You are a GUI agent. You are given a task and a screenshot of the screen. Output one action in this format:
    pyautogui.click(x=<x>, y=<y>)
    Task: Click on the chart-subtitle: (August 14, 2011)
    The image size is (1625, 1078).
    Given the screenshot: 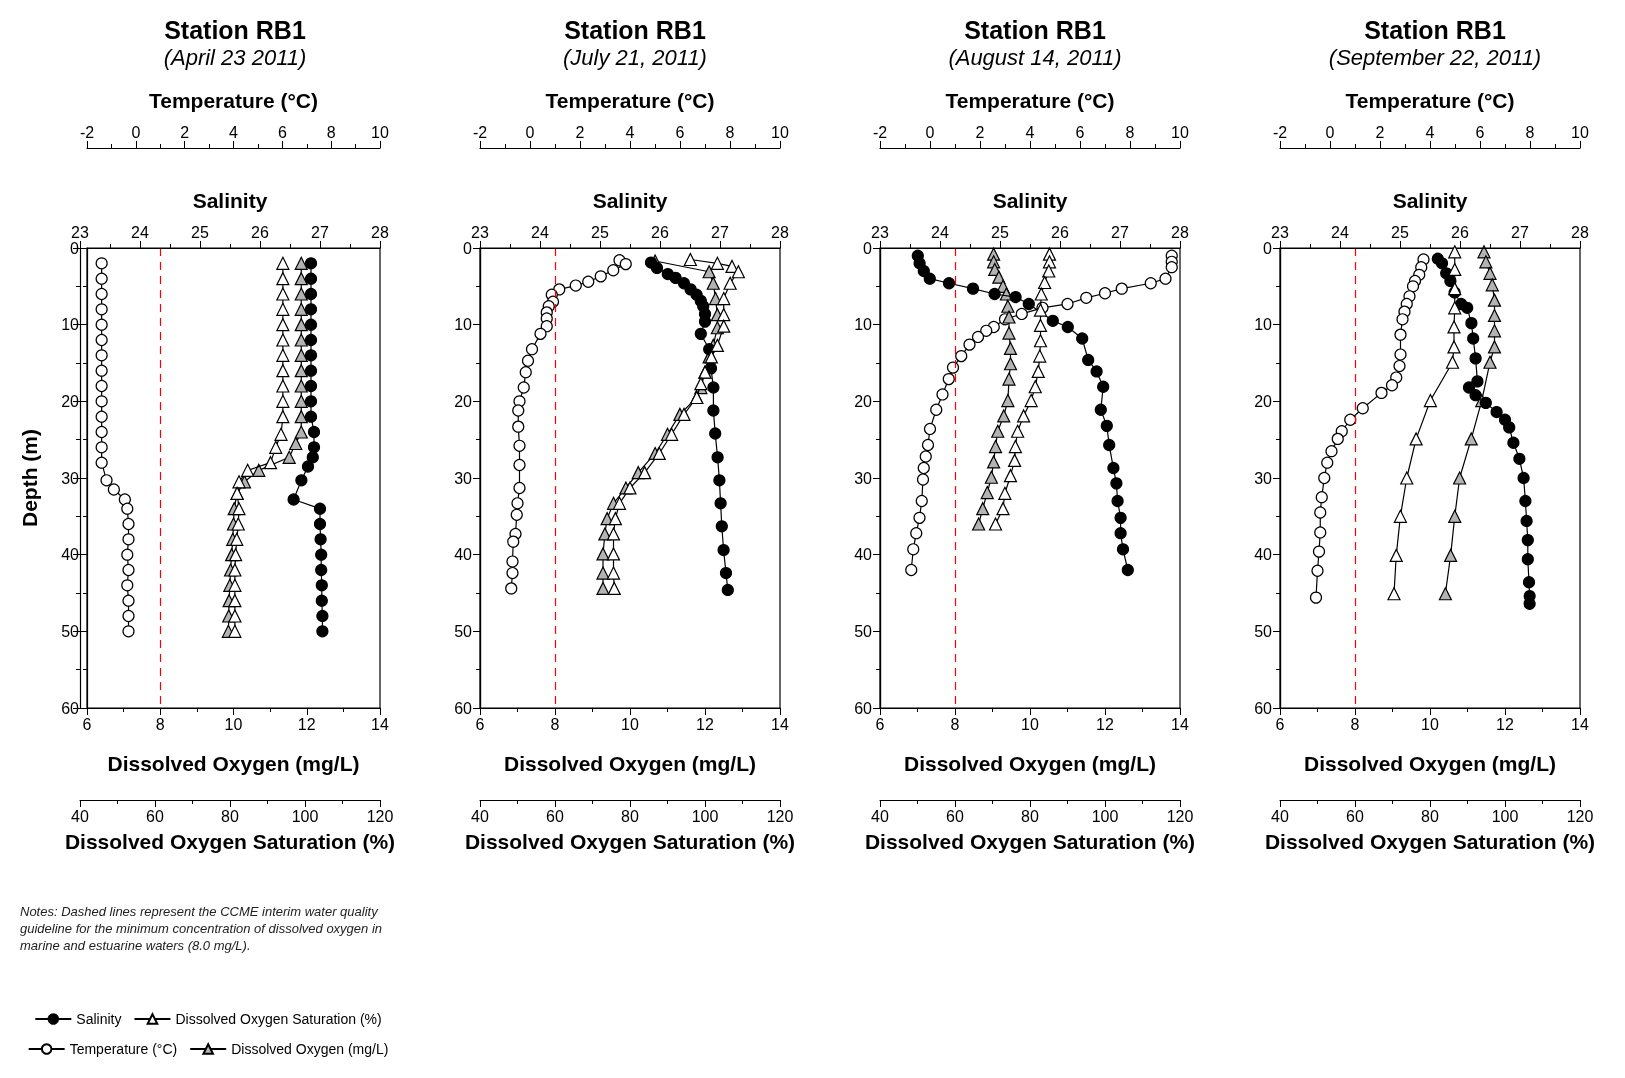 What is the action you would take?
    pyautogui.click(x=1035, y=57)
    